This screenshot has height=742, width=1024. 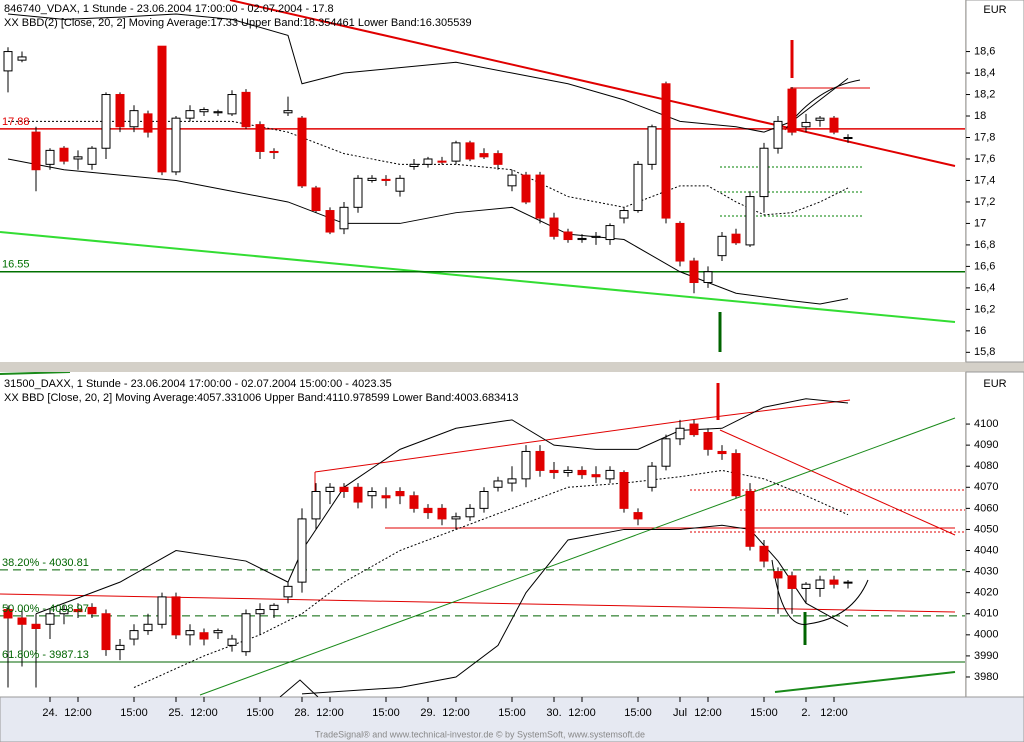 I want to click on x-tick-label: 2., so click(x=805, y=713).